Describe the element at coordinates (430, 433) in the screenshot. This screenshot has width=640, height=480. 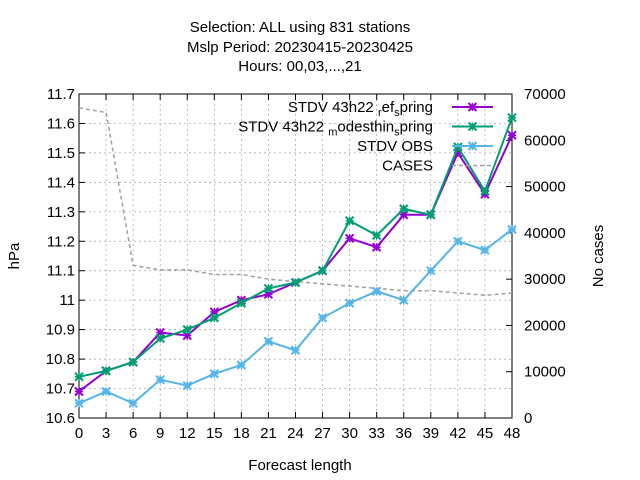
I see `x-tick-label: 39` at that location.